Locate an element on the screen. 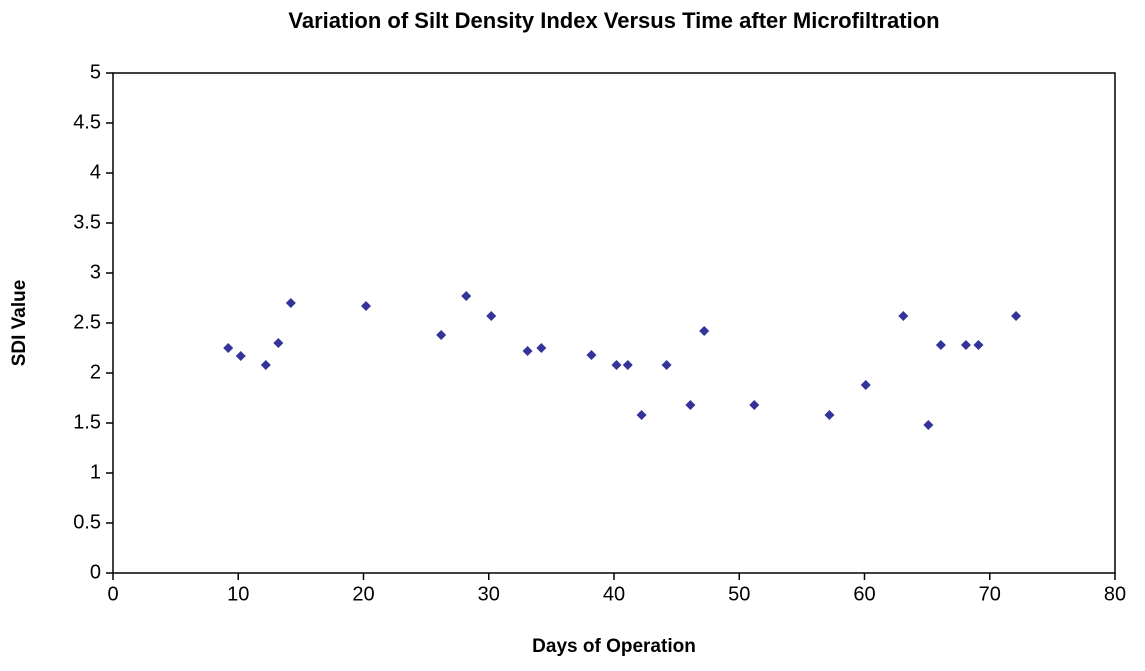 This screenshot has height=671, width=1145. y-tick-label: 2 is located at coordinates (95, 372).